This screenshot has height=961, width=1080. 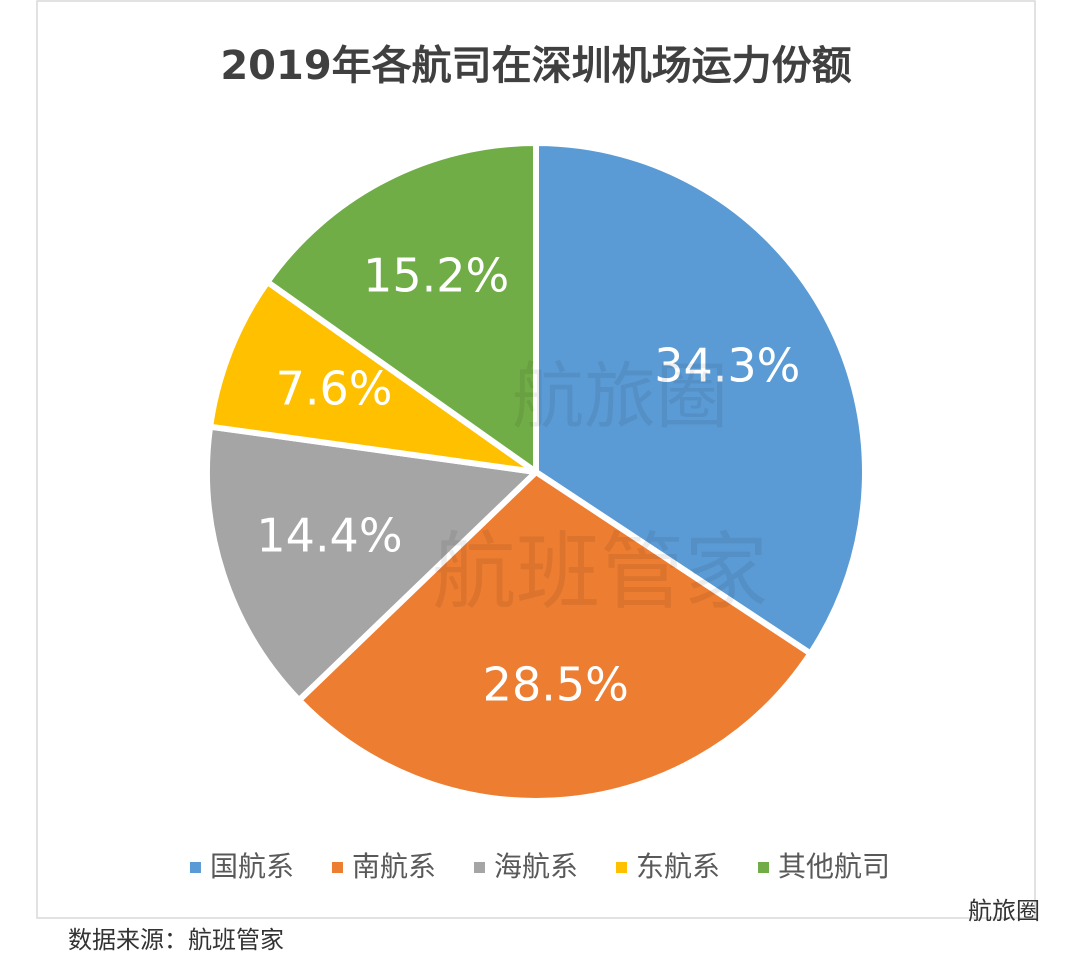 What do you see at coordinates (536, 866) in the screenshot?
I see `legend-label: 海航系` at bounding box center [536, 866].